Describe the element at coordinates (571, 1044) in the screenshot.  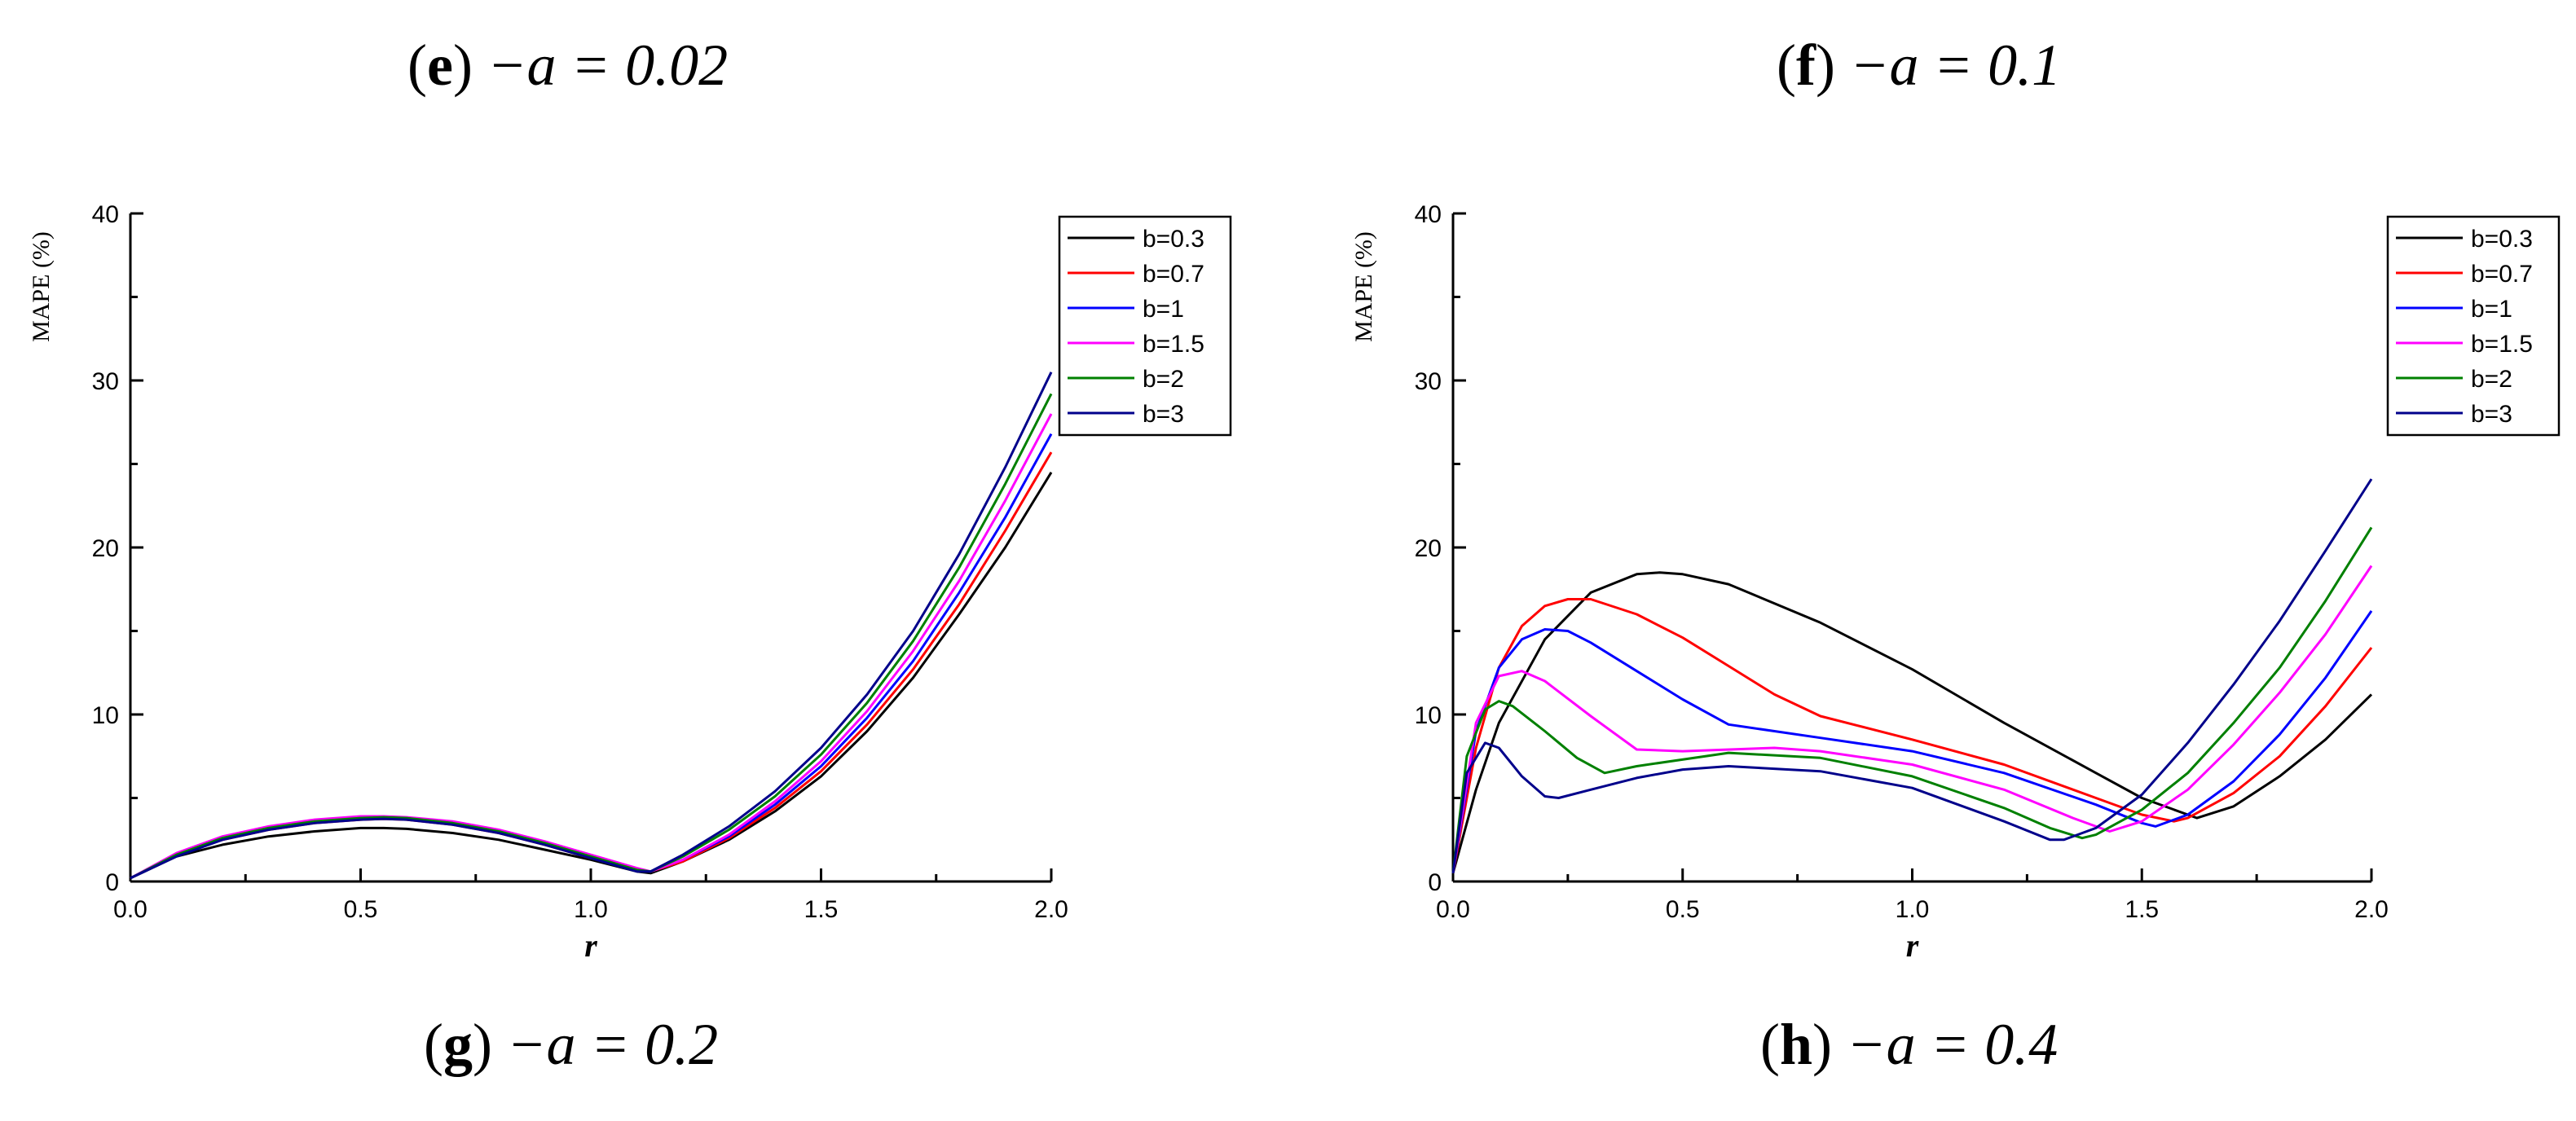
I see `caption-g: (g) −a = 0.2` at that location.